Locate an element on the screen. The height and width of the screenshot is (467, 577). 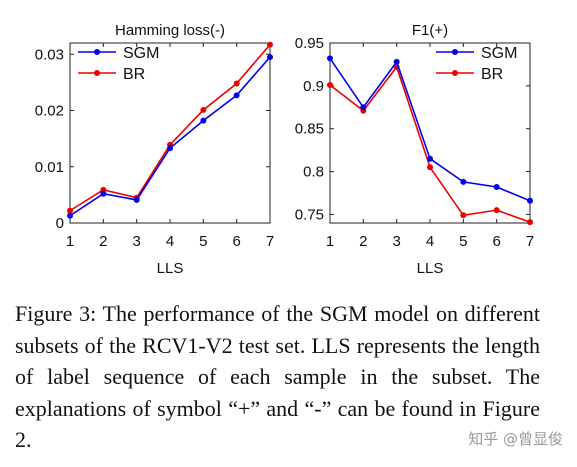
chart-title: Hamming loss(-) is located at coordinates (170, 30).